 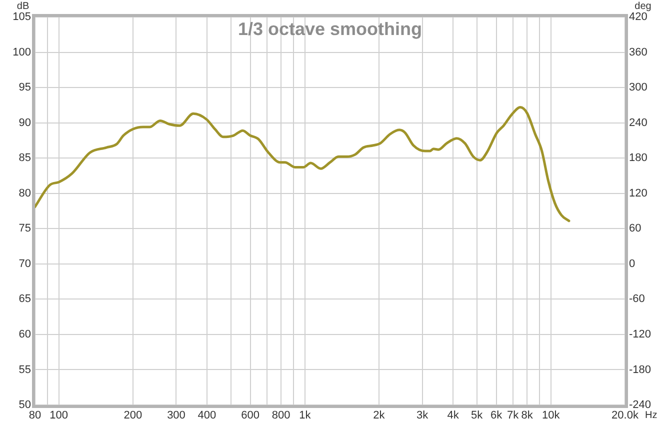 What do you see at coordinates (625, 416) in the screenshot?
I see `x-tick-label: 20.0k` at bounding box center [625, 416].